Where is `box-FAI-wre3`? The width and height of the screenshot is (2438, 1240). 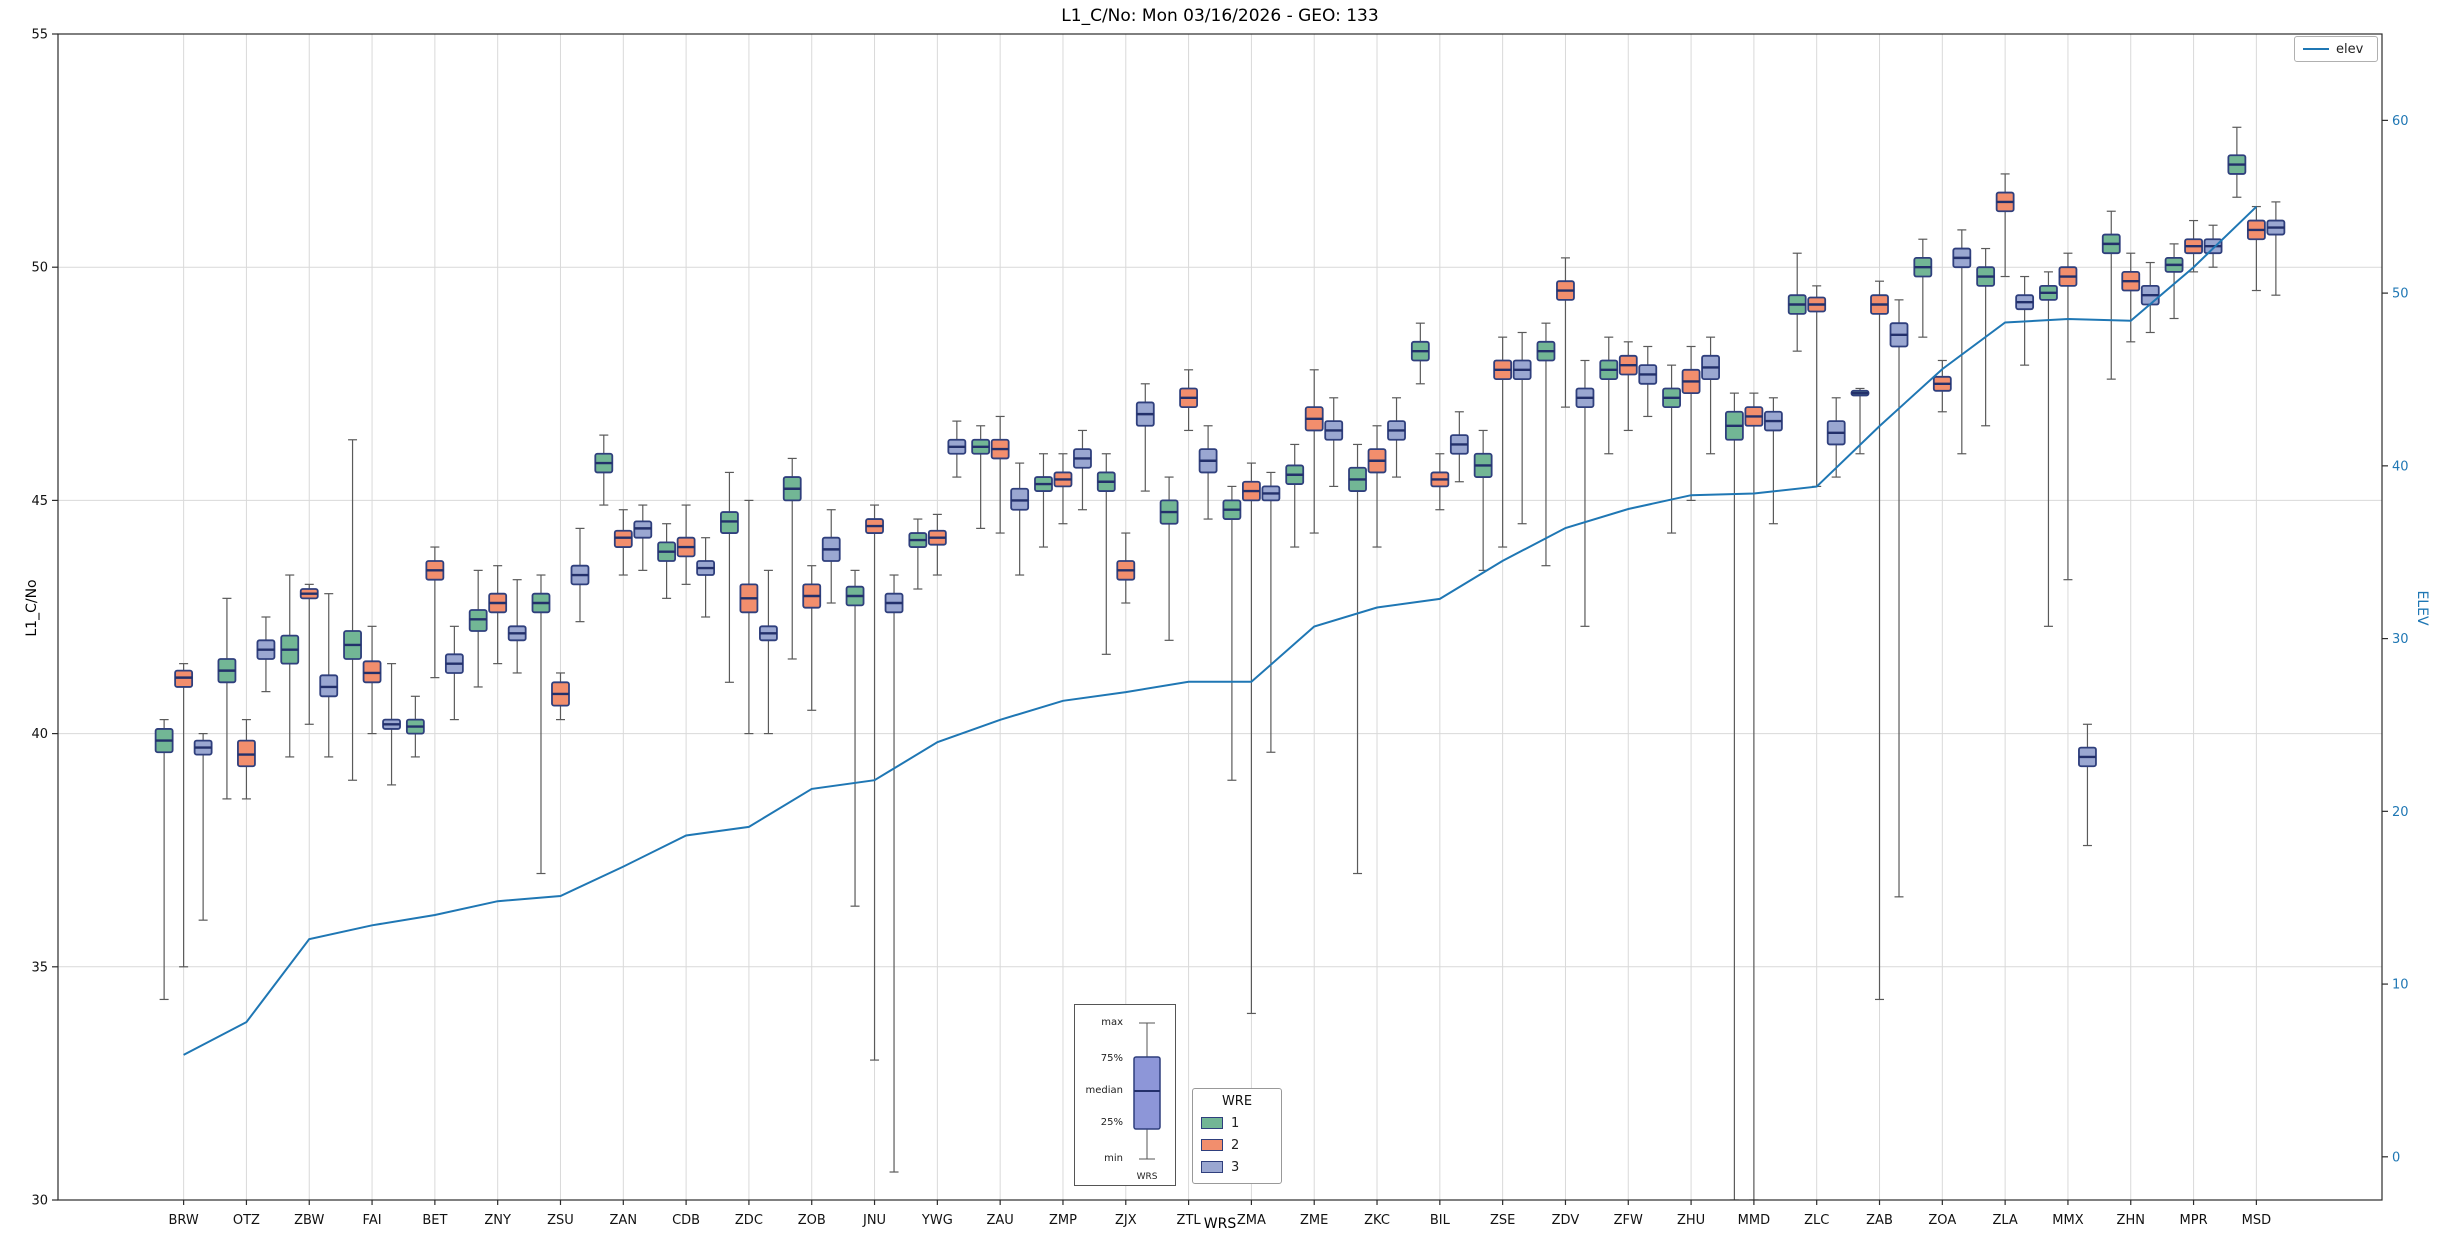 box-FAI-wre3 is located at coordinates (391, 724).